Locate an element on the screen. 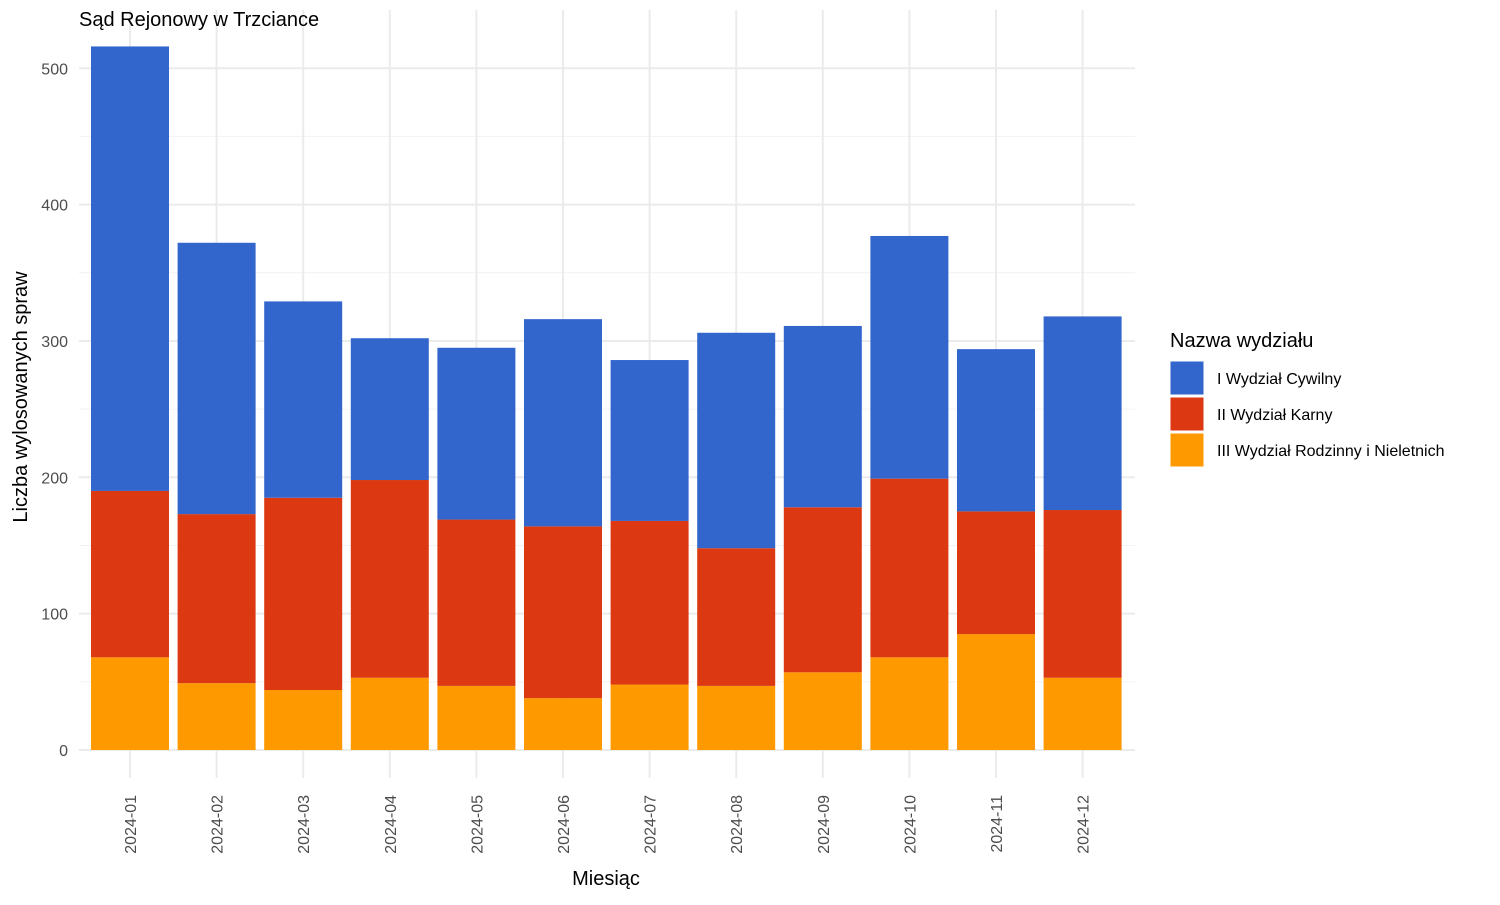 The height and width of the screenshot is (905, 1500). y-axis-title: Liczba wylosowanych spraw is located at coordinates (21, 397).